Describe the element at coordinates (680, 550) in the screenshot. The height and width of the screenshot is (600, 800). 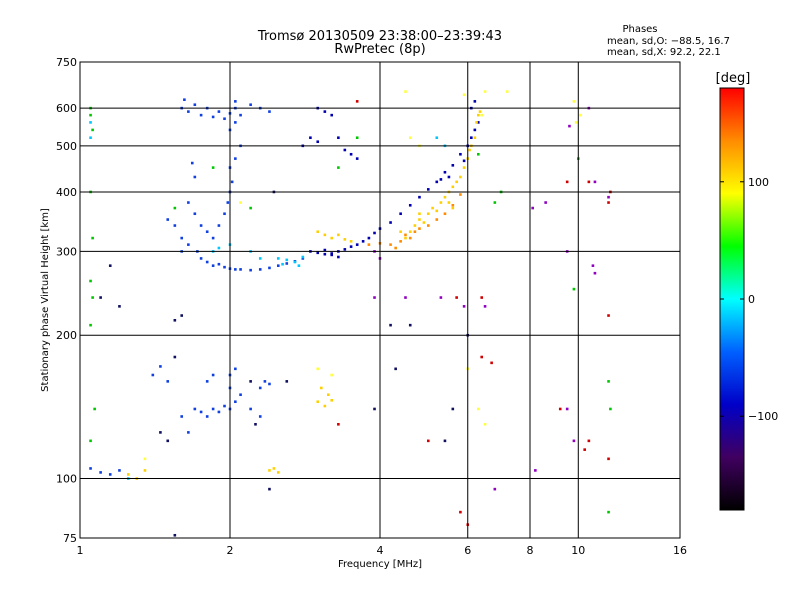
I see `x-tick-label: 16` at that location.